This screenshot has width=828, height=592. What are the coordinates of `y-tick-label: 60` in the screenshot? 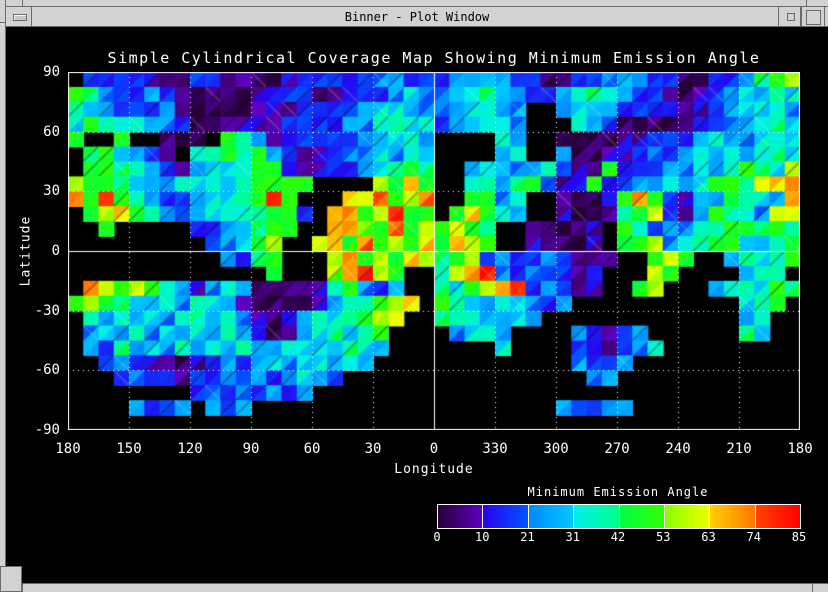 It's located at (51, 131).